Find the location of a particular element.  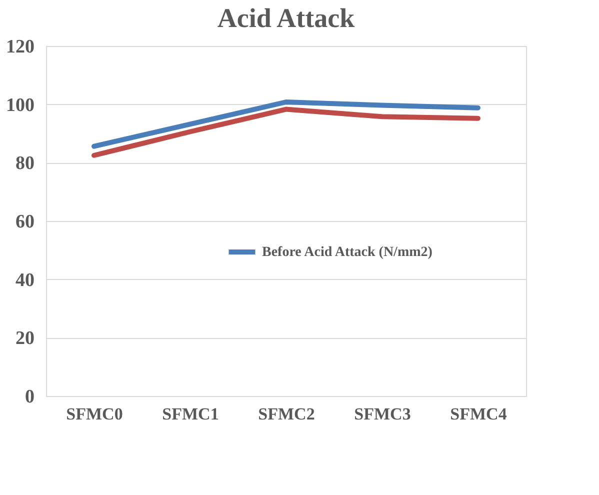

x-tick-label: SFMC1 is located at coordinates (190, 414).